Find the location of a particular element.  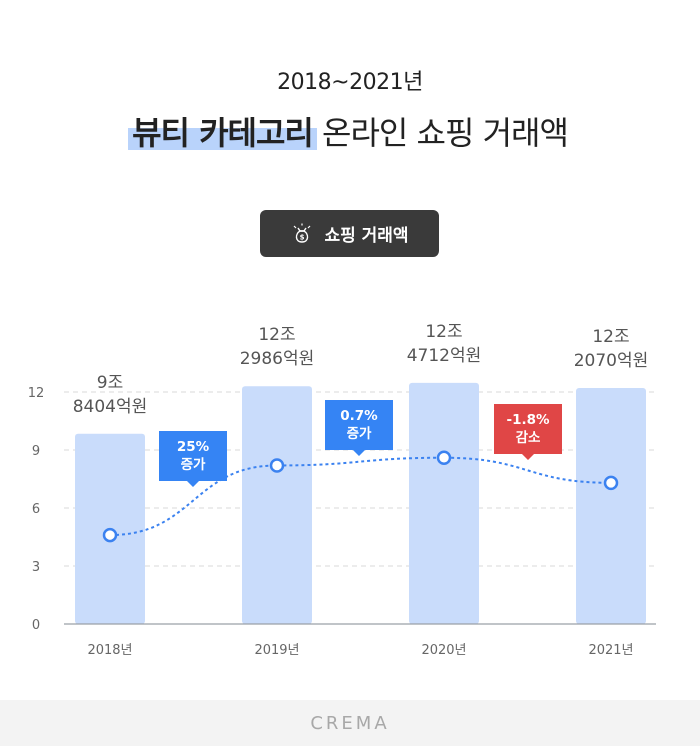

legend-label: 쇼핑 거래액 is located at coordinates (366, 236).